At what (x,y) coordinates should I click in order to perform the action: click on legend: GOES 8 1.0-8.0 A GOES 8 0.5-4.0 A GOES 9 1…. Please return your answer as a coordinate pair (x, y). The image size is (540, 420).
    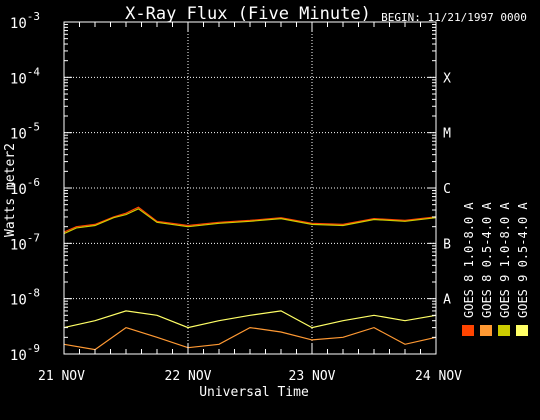
    Looking at the image, I should click on (496, 269).